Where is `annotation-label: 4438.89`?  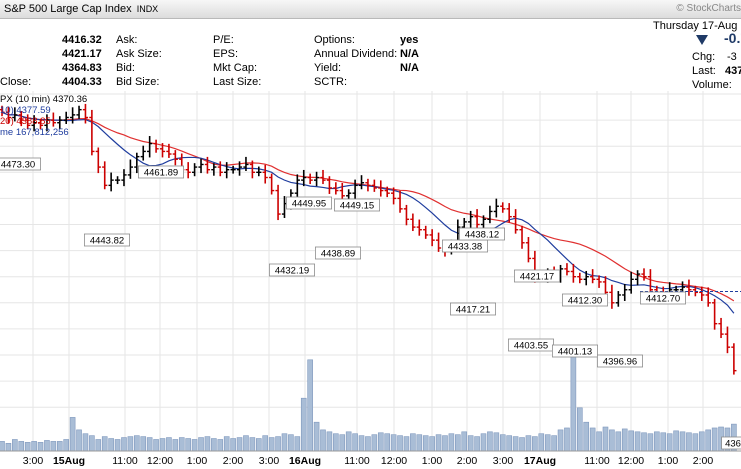
annotation-label: 4438.89 is located at coordinates (338, 254).